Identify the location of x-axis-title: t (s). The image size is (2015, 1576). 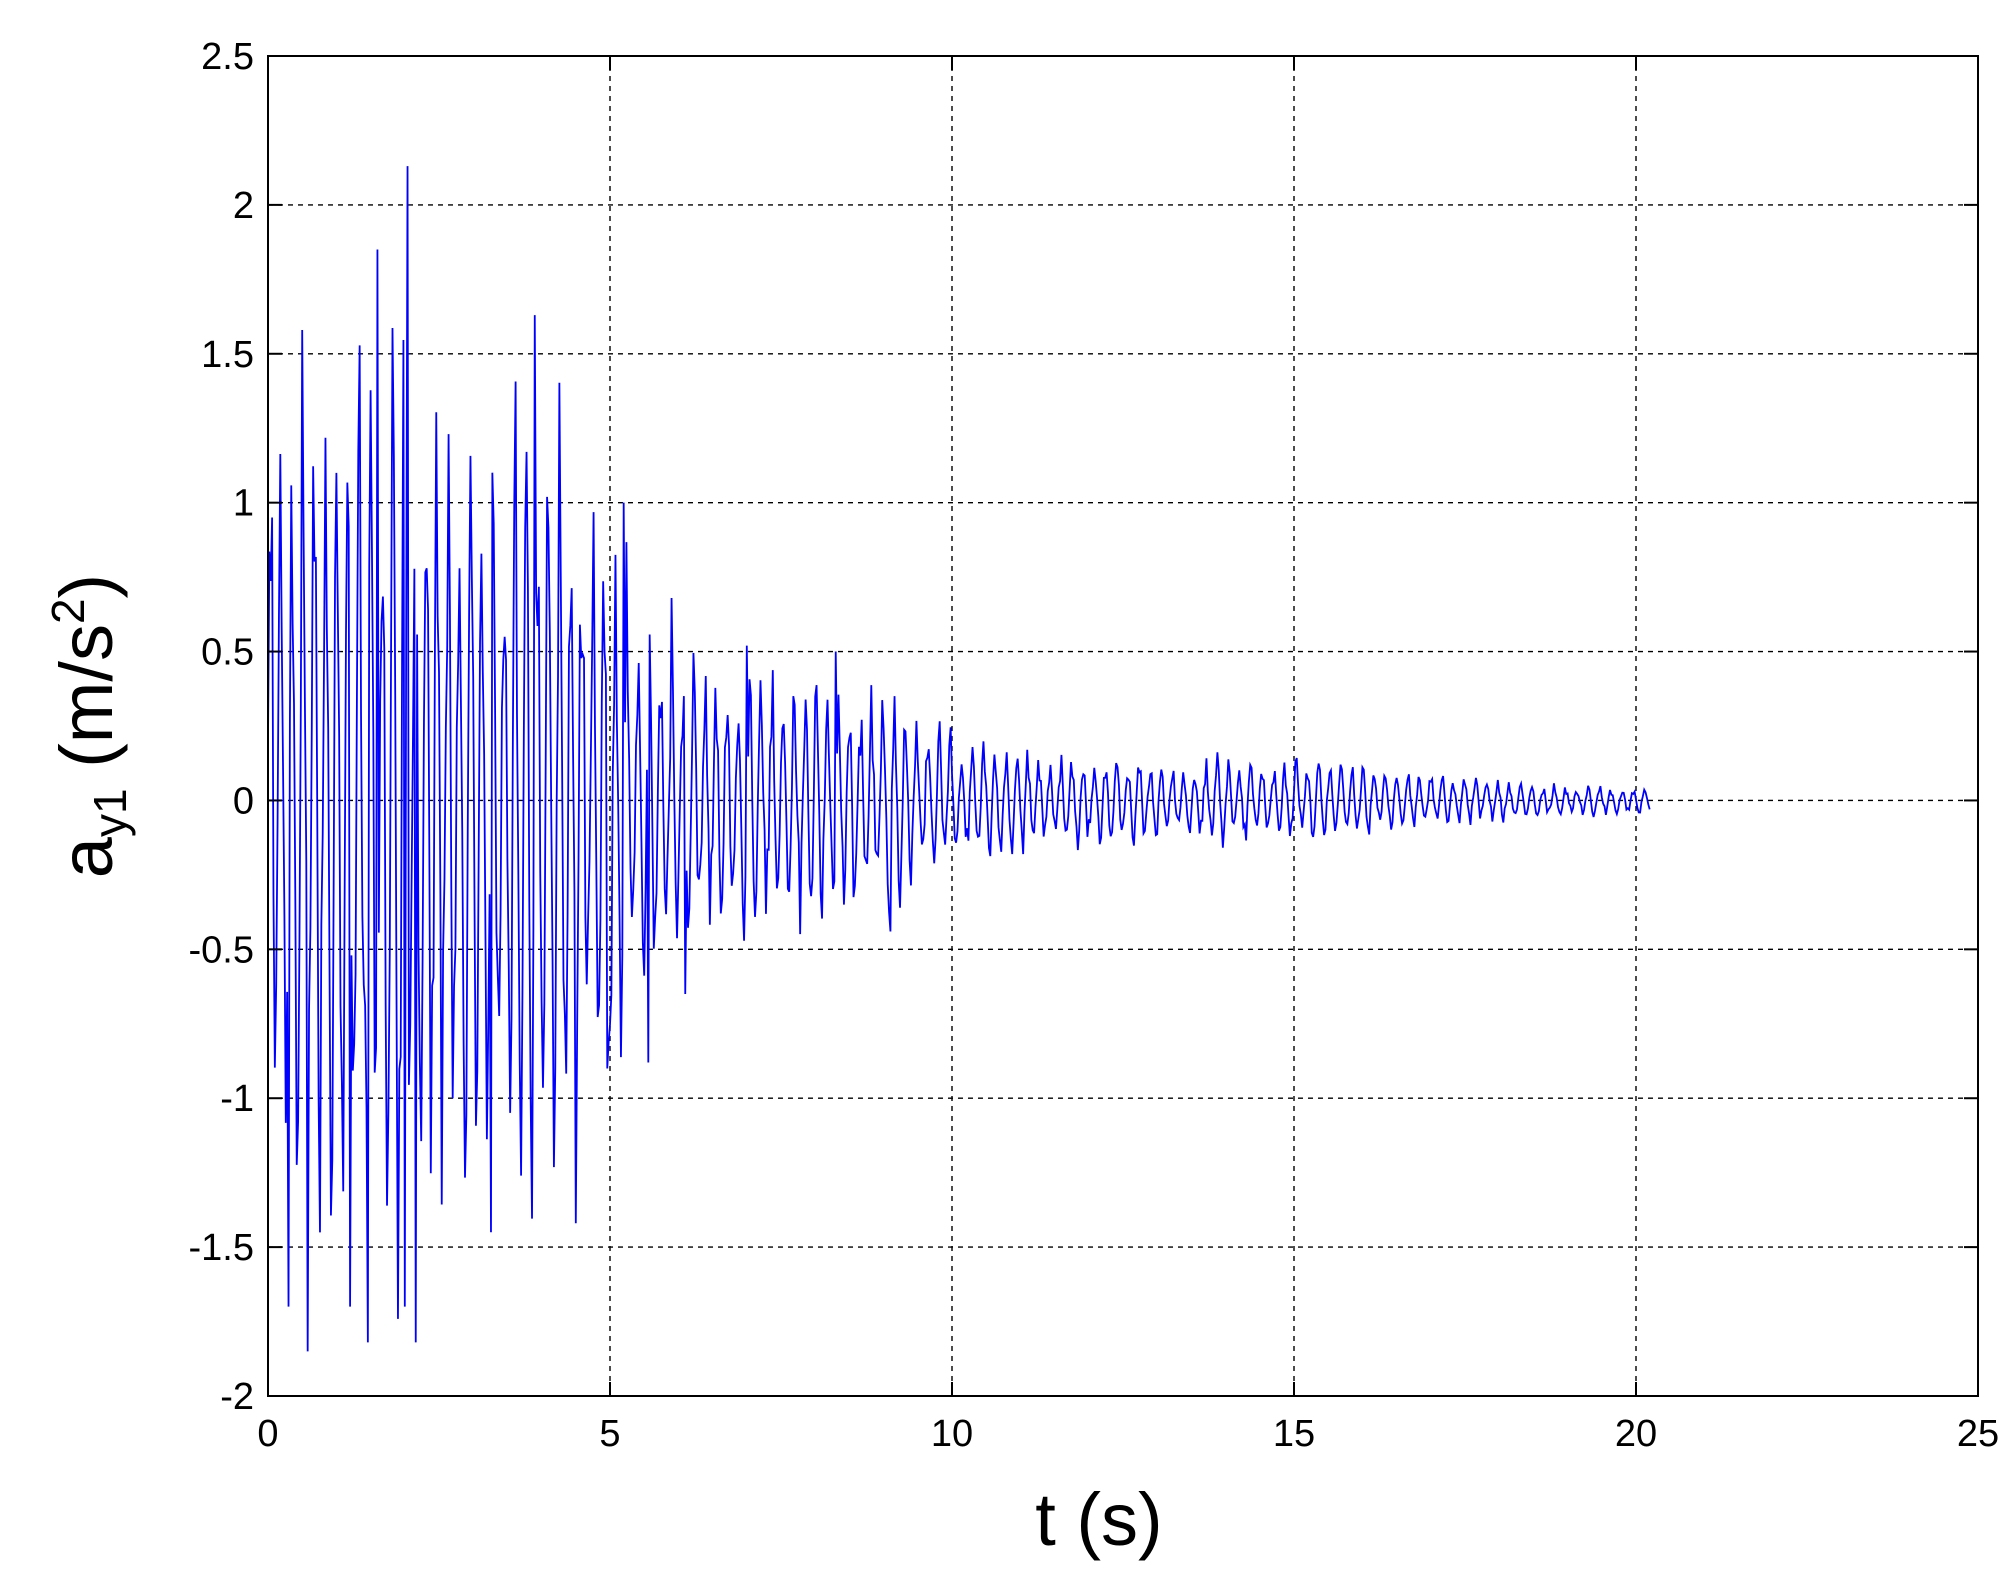
(1098, 1519).